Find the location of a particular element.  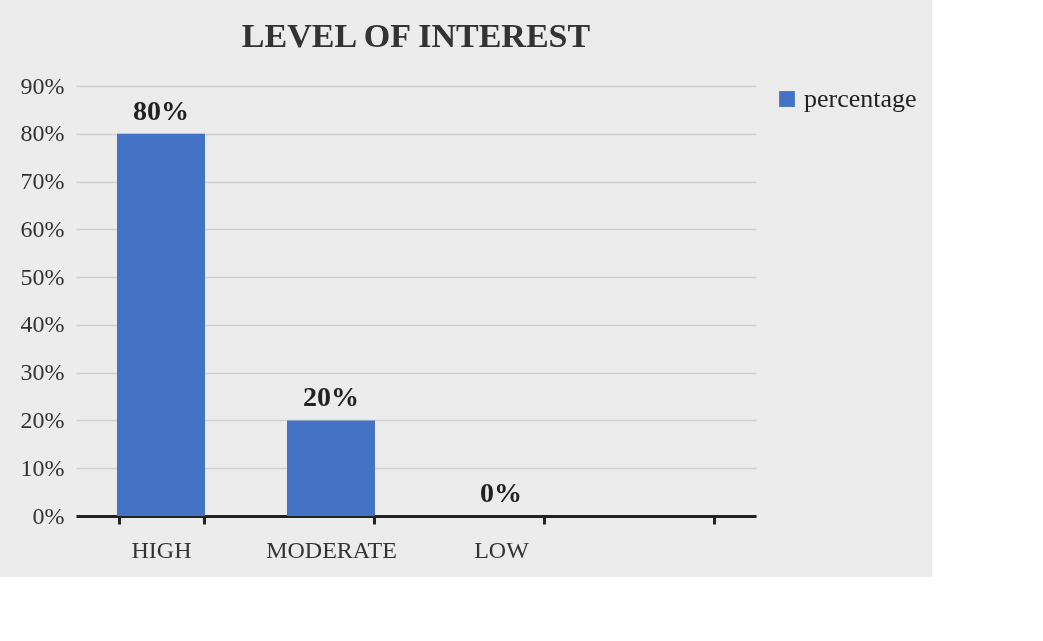

y-tick-label: 90% is located at coordinates (42, 85).